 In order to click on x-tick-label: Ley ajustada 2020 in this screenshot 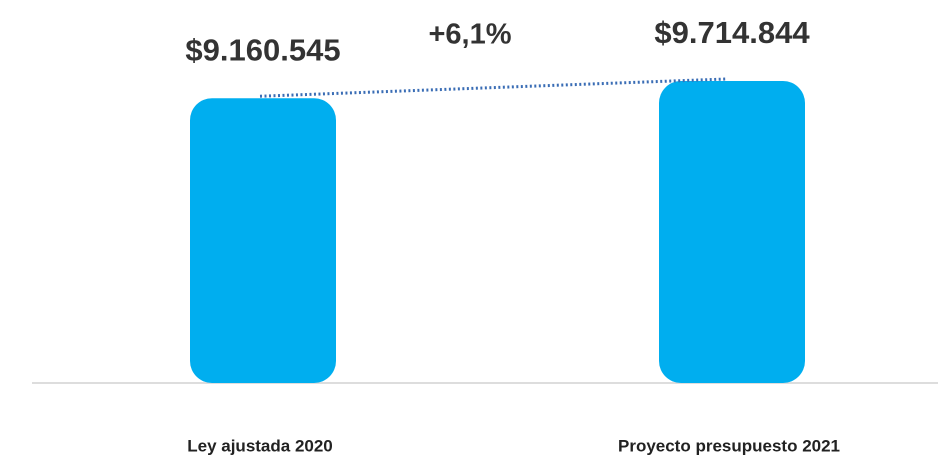, I will do `click(260, 445)`.